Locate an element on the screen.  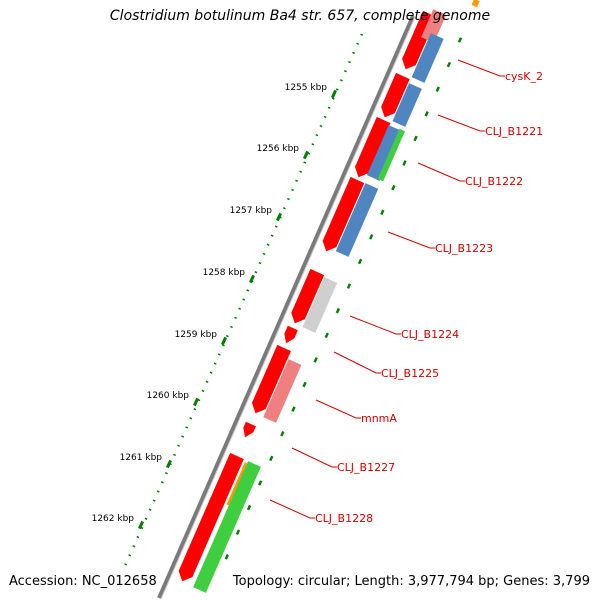
scale-tick-label: 1256 kbp is located at coordinates (278, 149).